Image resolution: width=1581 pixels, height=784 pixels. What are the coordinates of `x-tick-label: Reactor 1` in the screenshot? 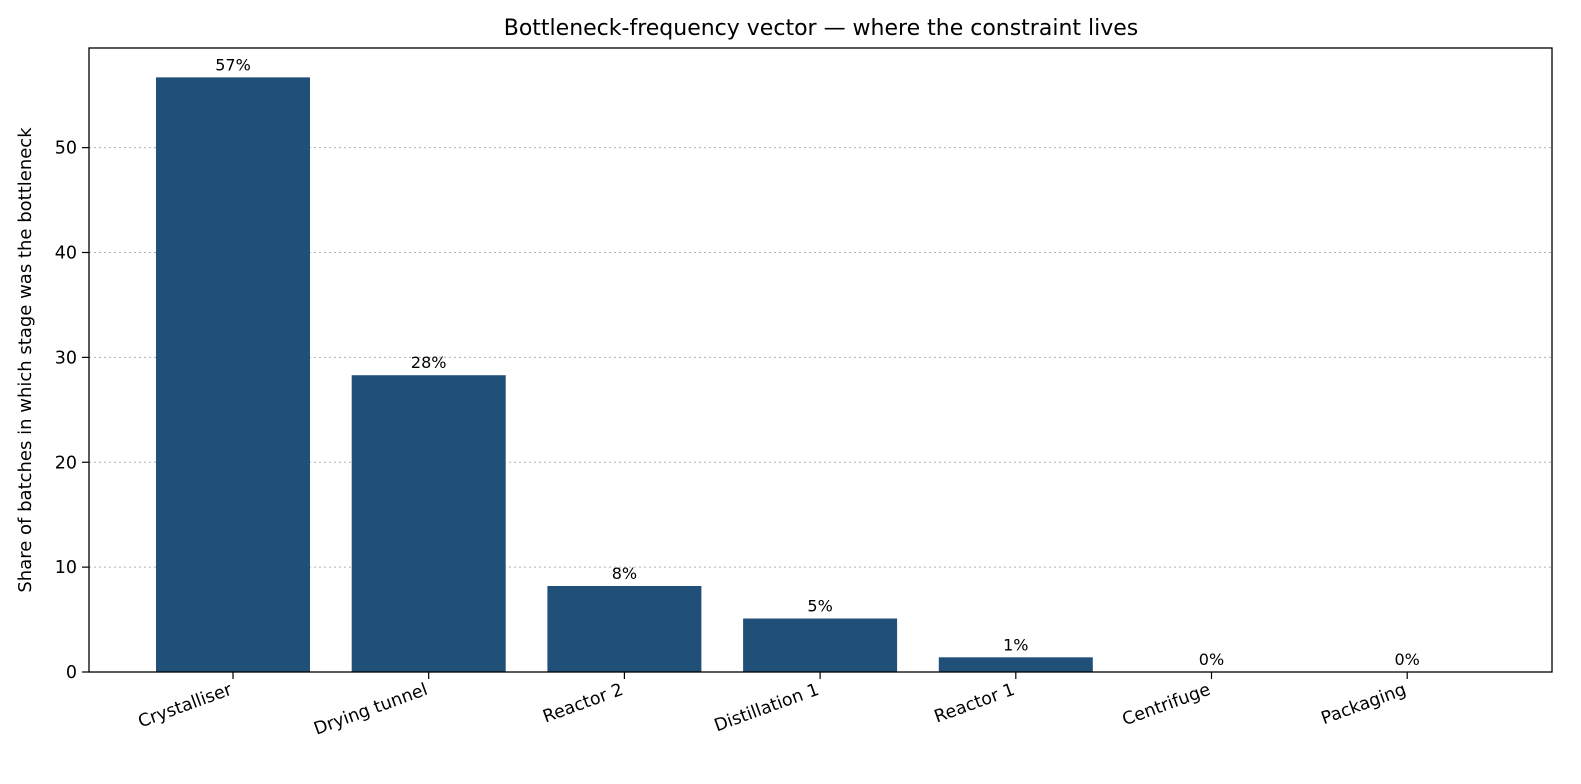 It's located at (975, 704).